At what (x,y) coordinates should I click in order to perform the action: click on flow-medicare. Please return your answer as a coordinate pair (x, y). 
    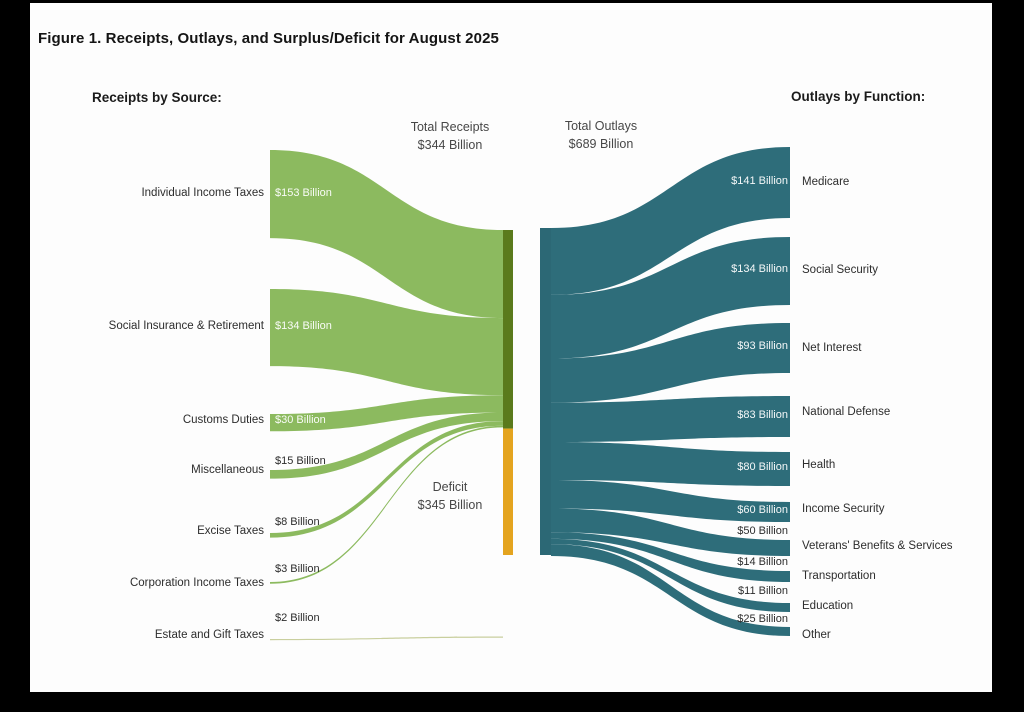
    Looking at the image, I should click on (670, 221).